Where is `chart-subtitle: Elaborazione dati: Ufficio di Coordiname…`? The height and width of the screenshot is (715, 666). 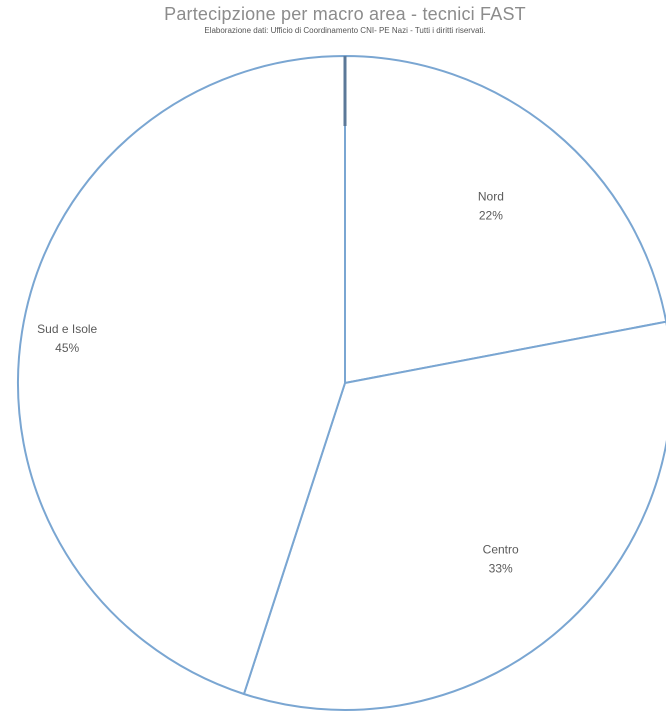
chart-subtitle: Elaborazione dati: Ufficio di Coordiname… is located at coordinates (345, 30).